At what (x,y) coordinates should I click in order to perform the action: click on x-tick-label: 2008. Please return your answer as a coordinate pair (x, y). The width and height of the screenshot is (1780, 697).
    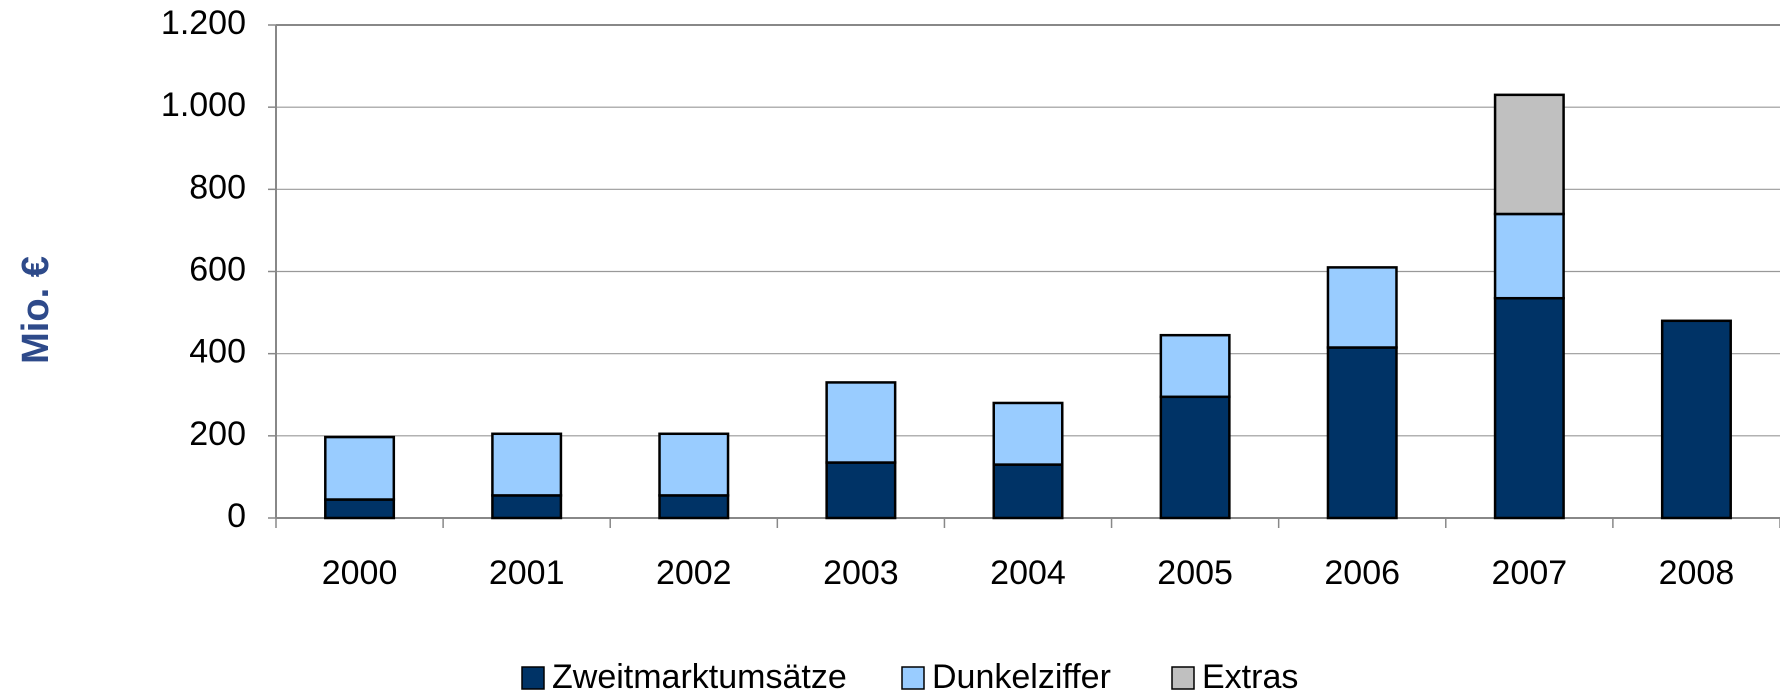
    Looking at the image, I should click on (1697, 573).